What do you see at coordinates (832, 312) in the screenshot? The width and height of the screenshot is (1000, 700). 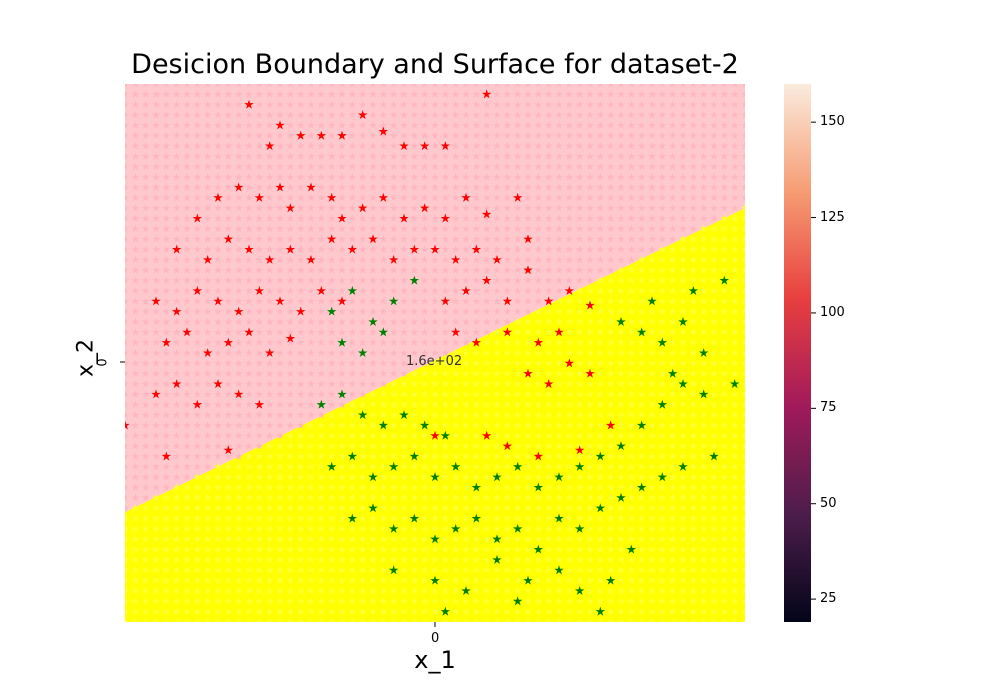 I see `colorbar-tick-label: 100` at bounding box center [832, 312].